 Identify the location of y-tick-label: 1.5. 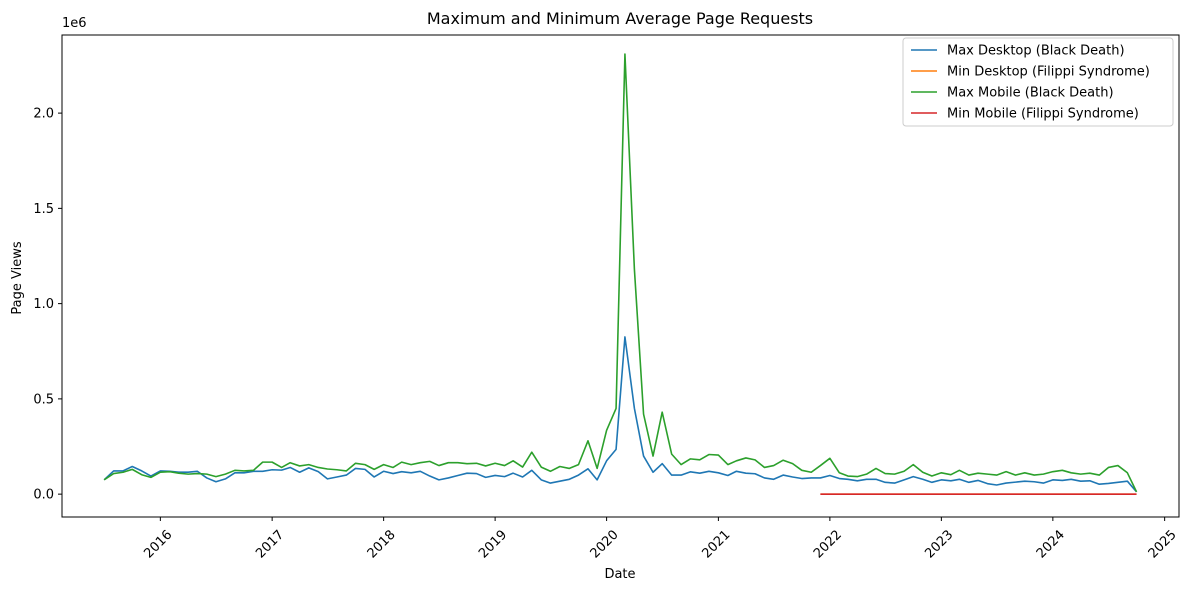
(43, 209).